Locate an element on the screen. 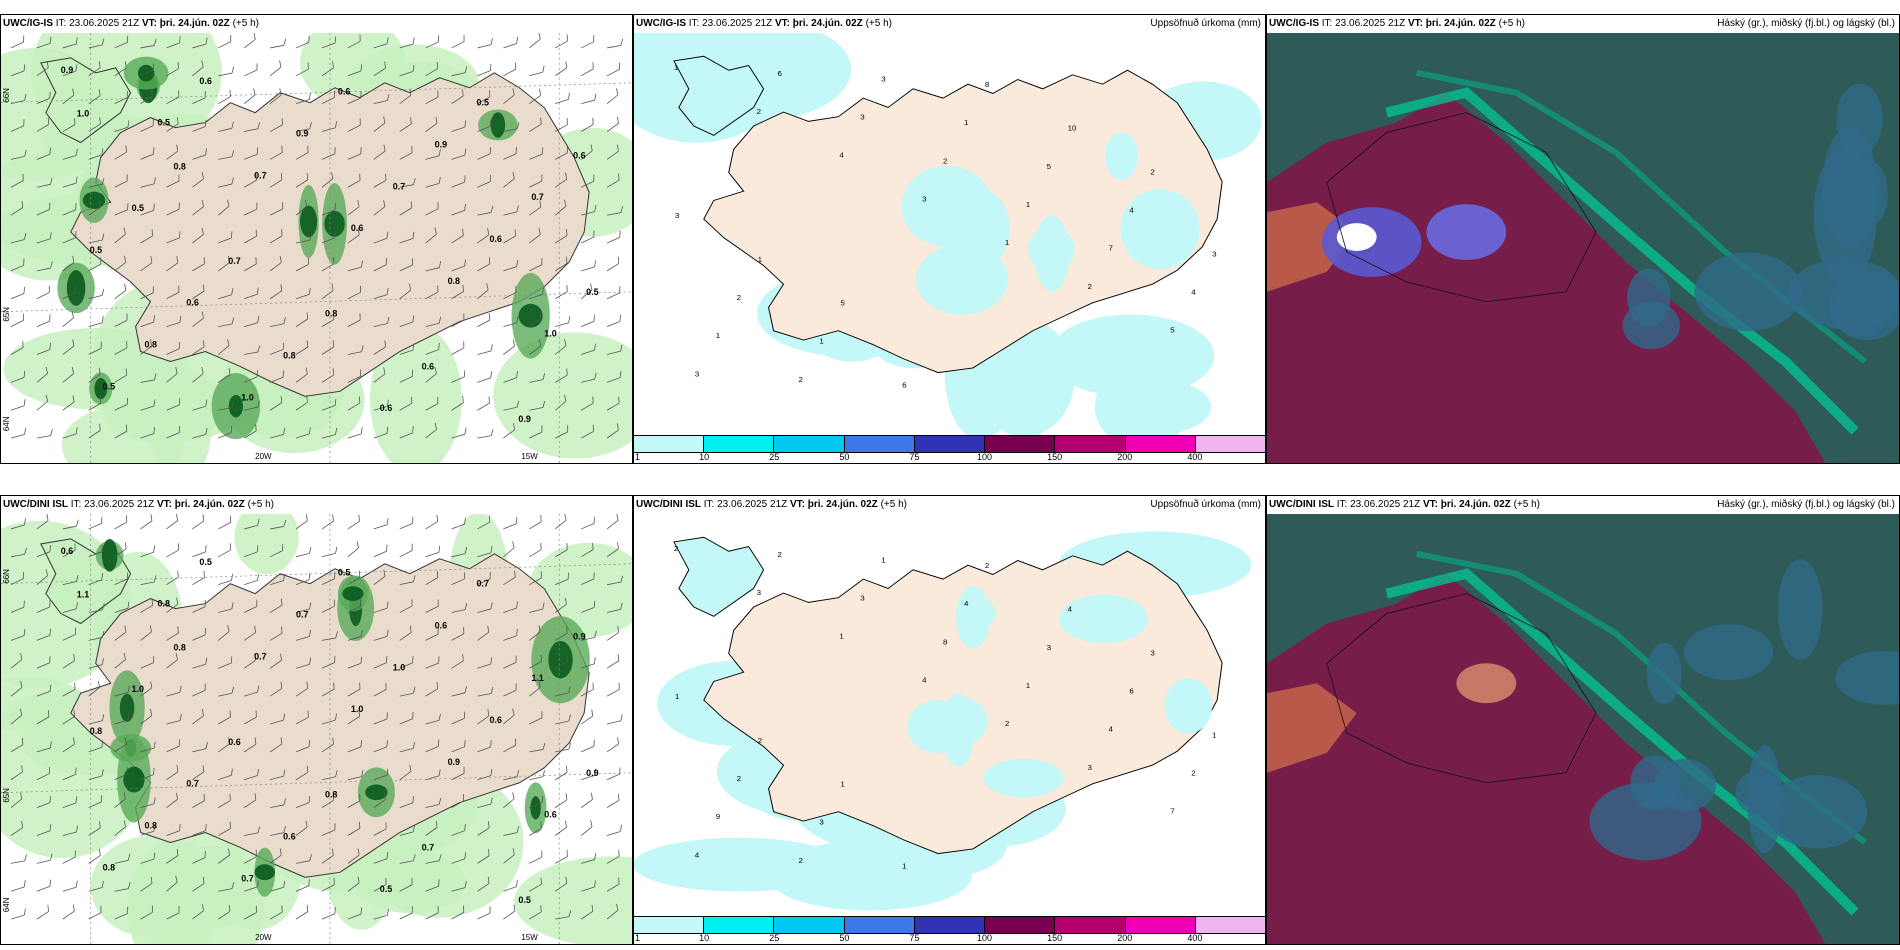  longitude-label: 20W is located at coordinates (263, 937).